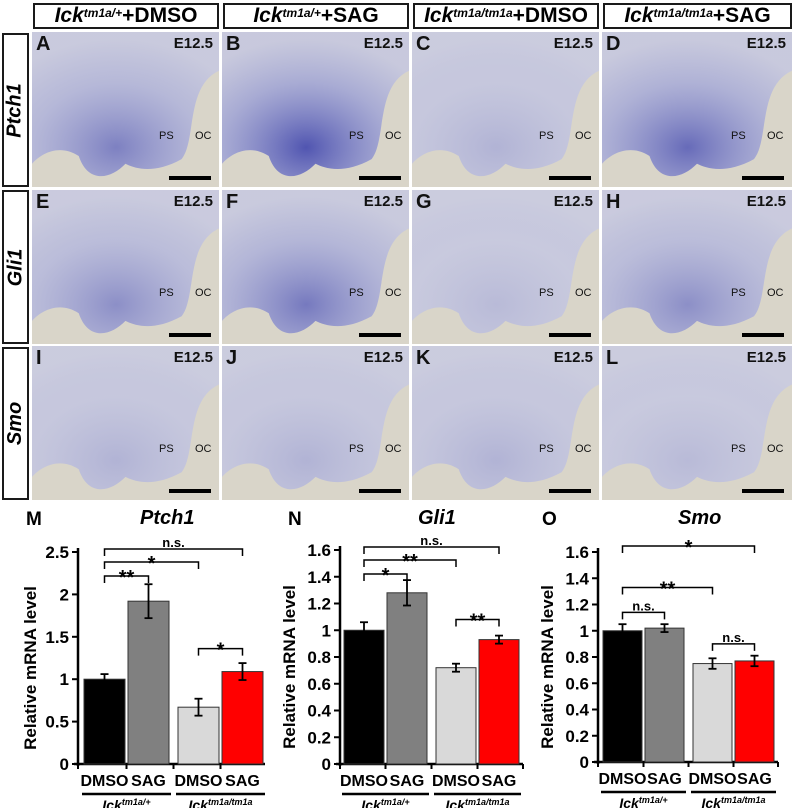 The width and height of the screenshot is (796, 808). What do you see at coordinates (64, 594) in the screenshot?
I see `y-tick-label: 2` at bounding box center [64, 594].